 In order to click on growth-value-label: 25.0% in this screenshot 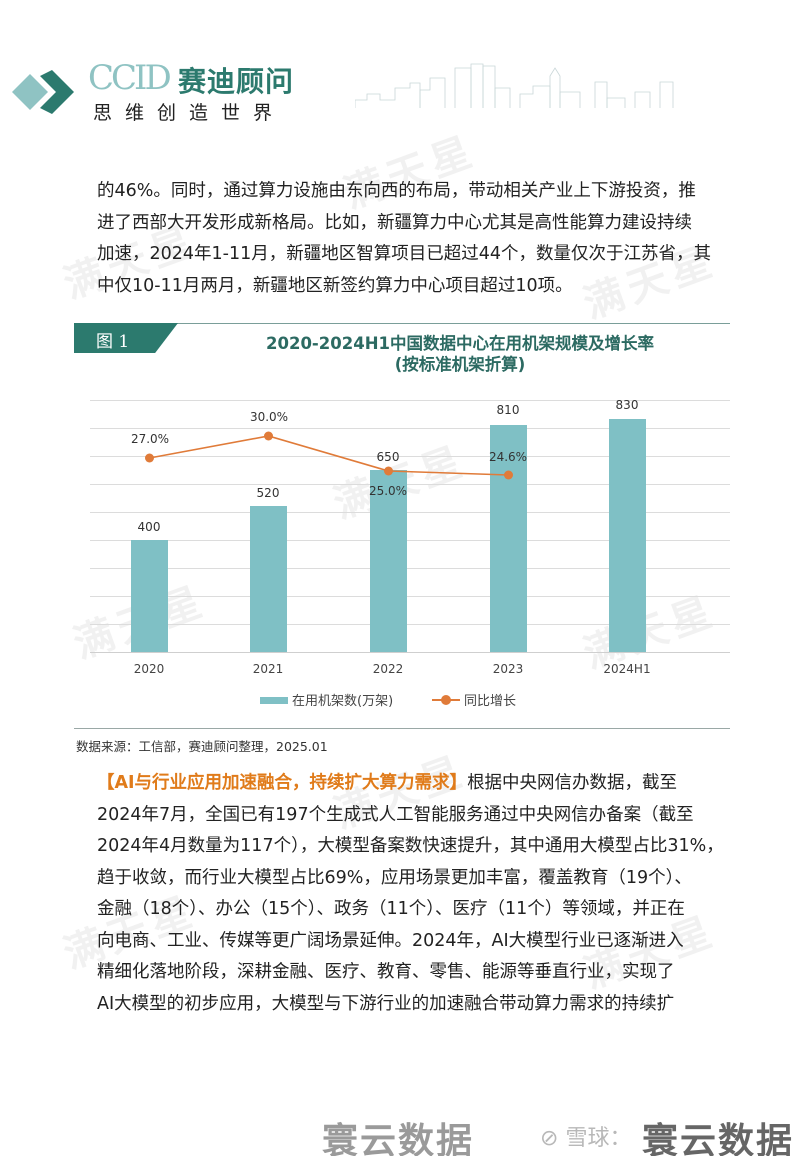, I will do `click(388, 491)`.